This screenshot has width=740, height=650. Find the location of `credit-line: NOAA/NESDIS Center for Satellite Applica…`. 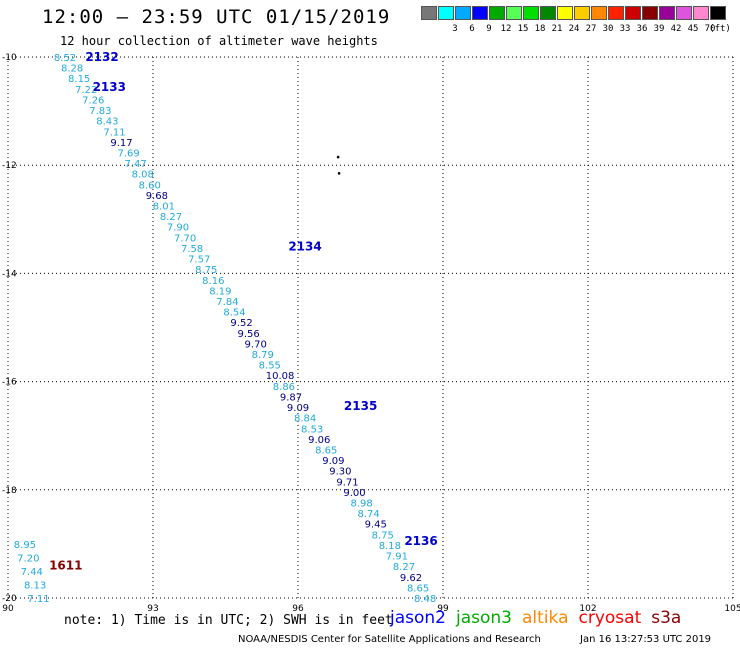

credit-line: NOAA/NESDIS Center for Satellite Applica… is located at coordinates (389, 639).